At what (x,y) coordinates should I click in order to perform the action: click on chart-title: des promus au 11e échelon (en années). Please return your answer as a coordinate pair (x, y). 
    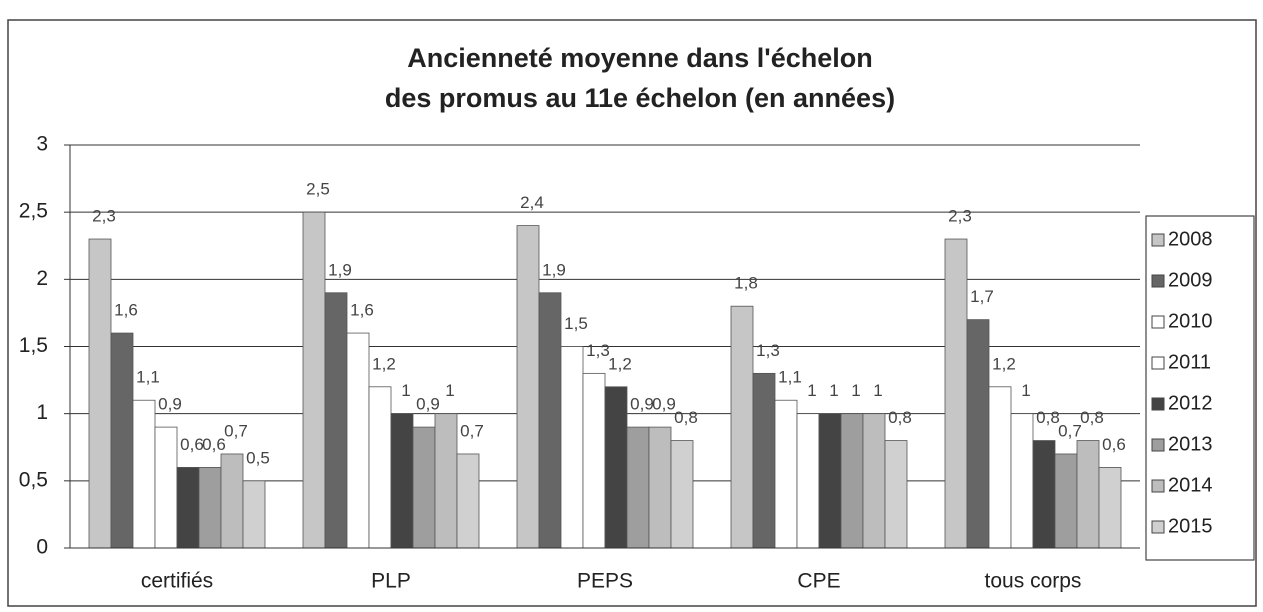
    Looking at the image, I should click on (640, 98).